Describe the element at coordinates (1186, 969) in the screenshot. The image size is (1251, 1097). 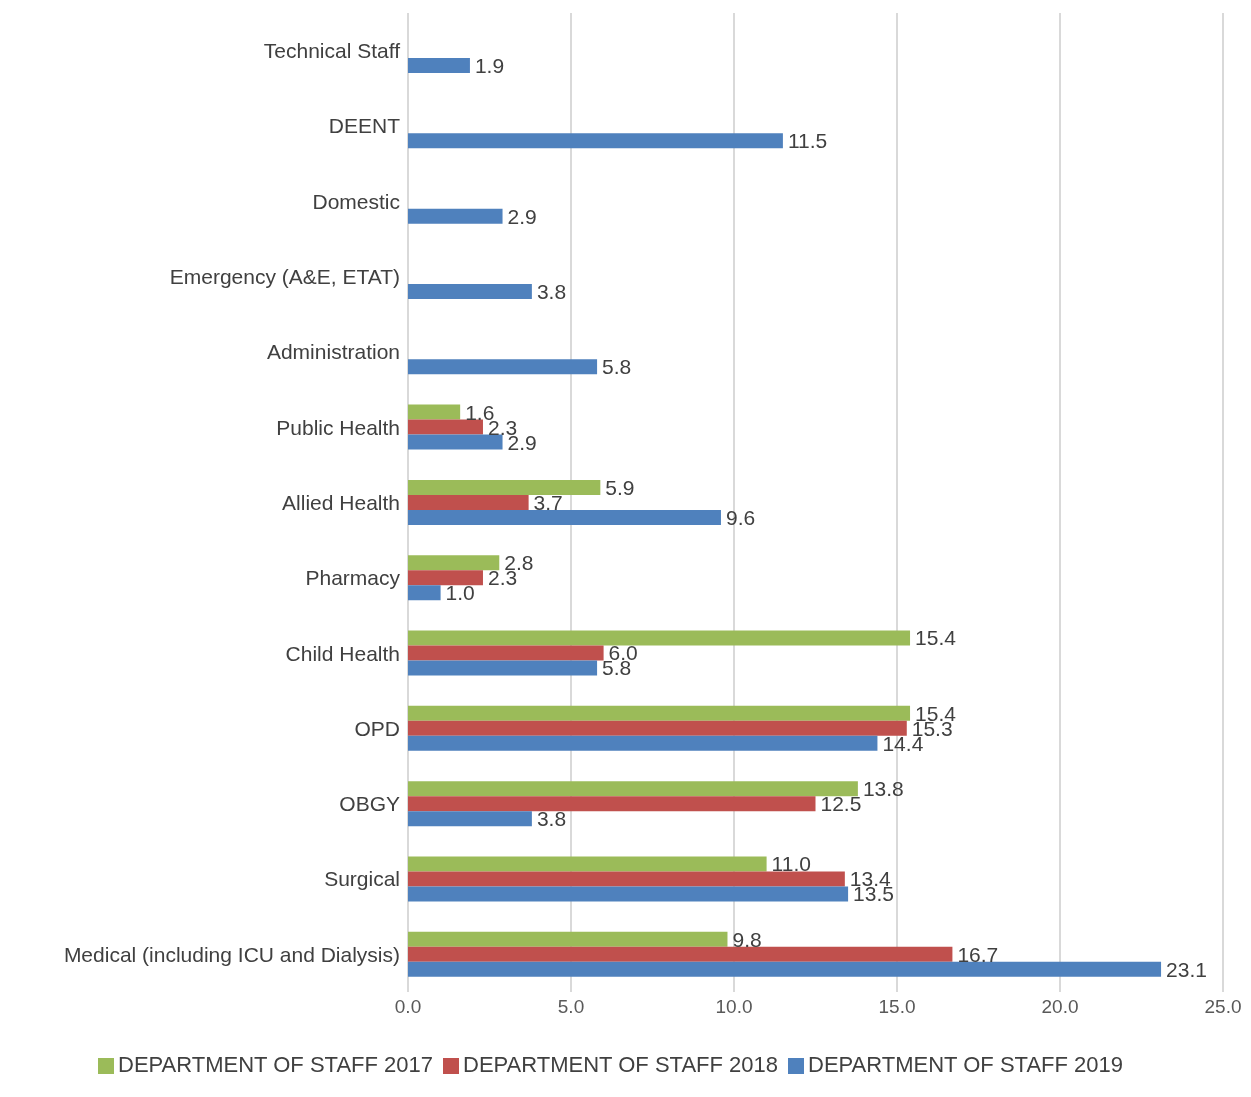
I see `data-label: 23.1` at that location.